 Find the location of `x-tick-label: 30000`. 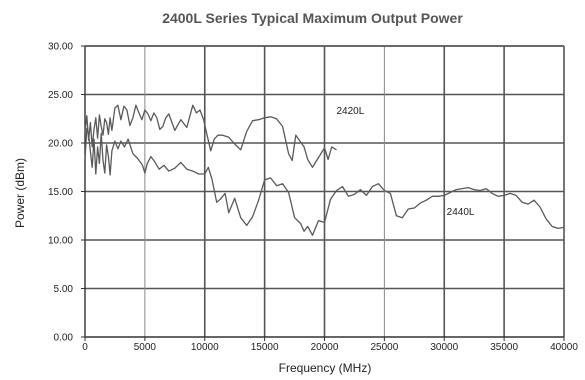

x-tick-label: 30000 is located at coordinates (444, 347).